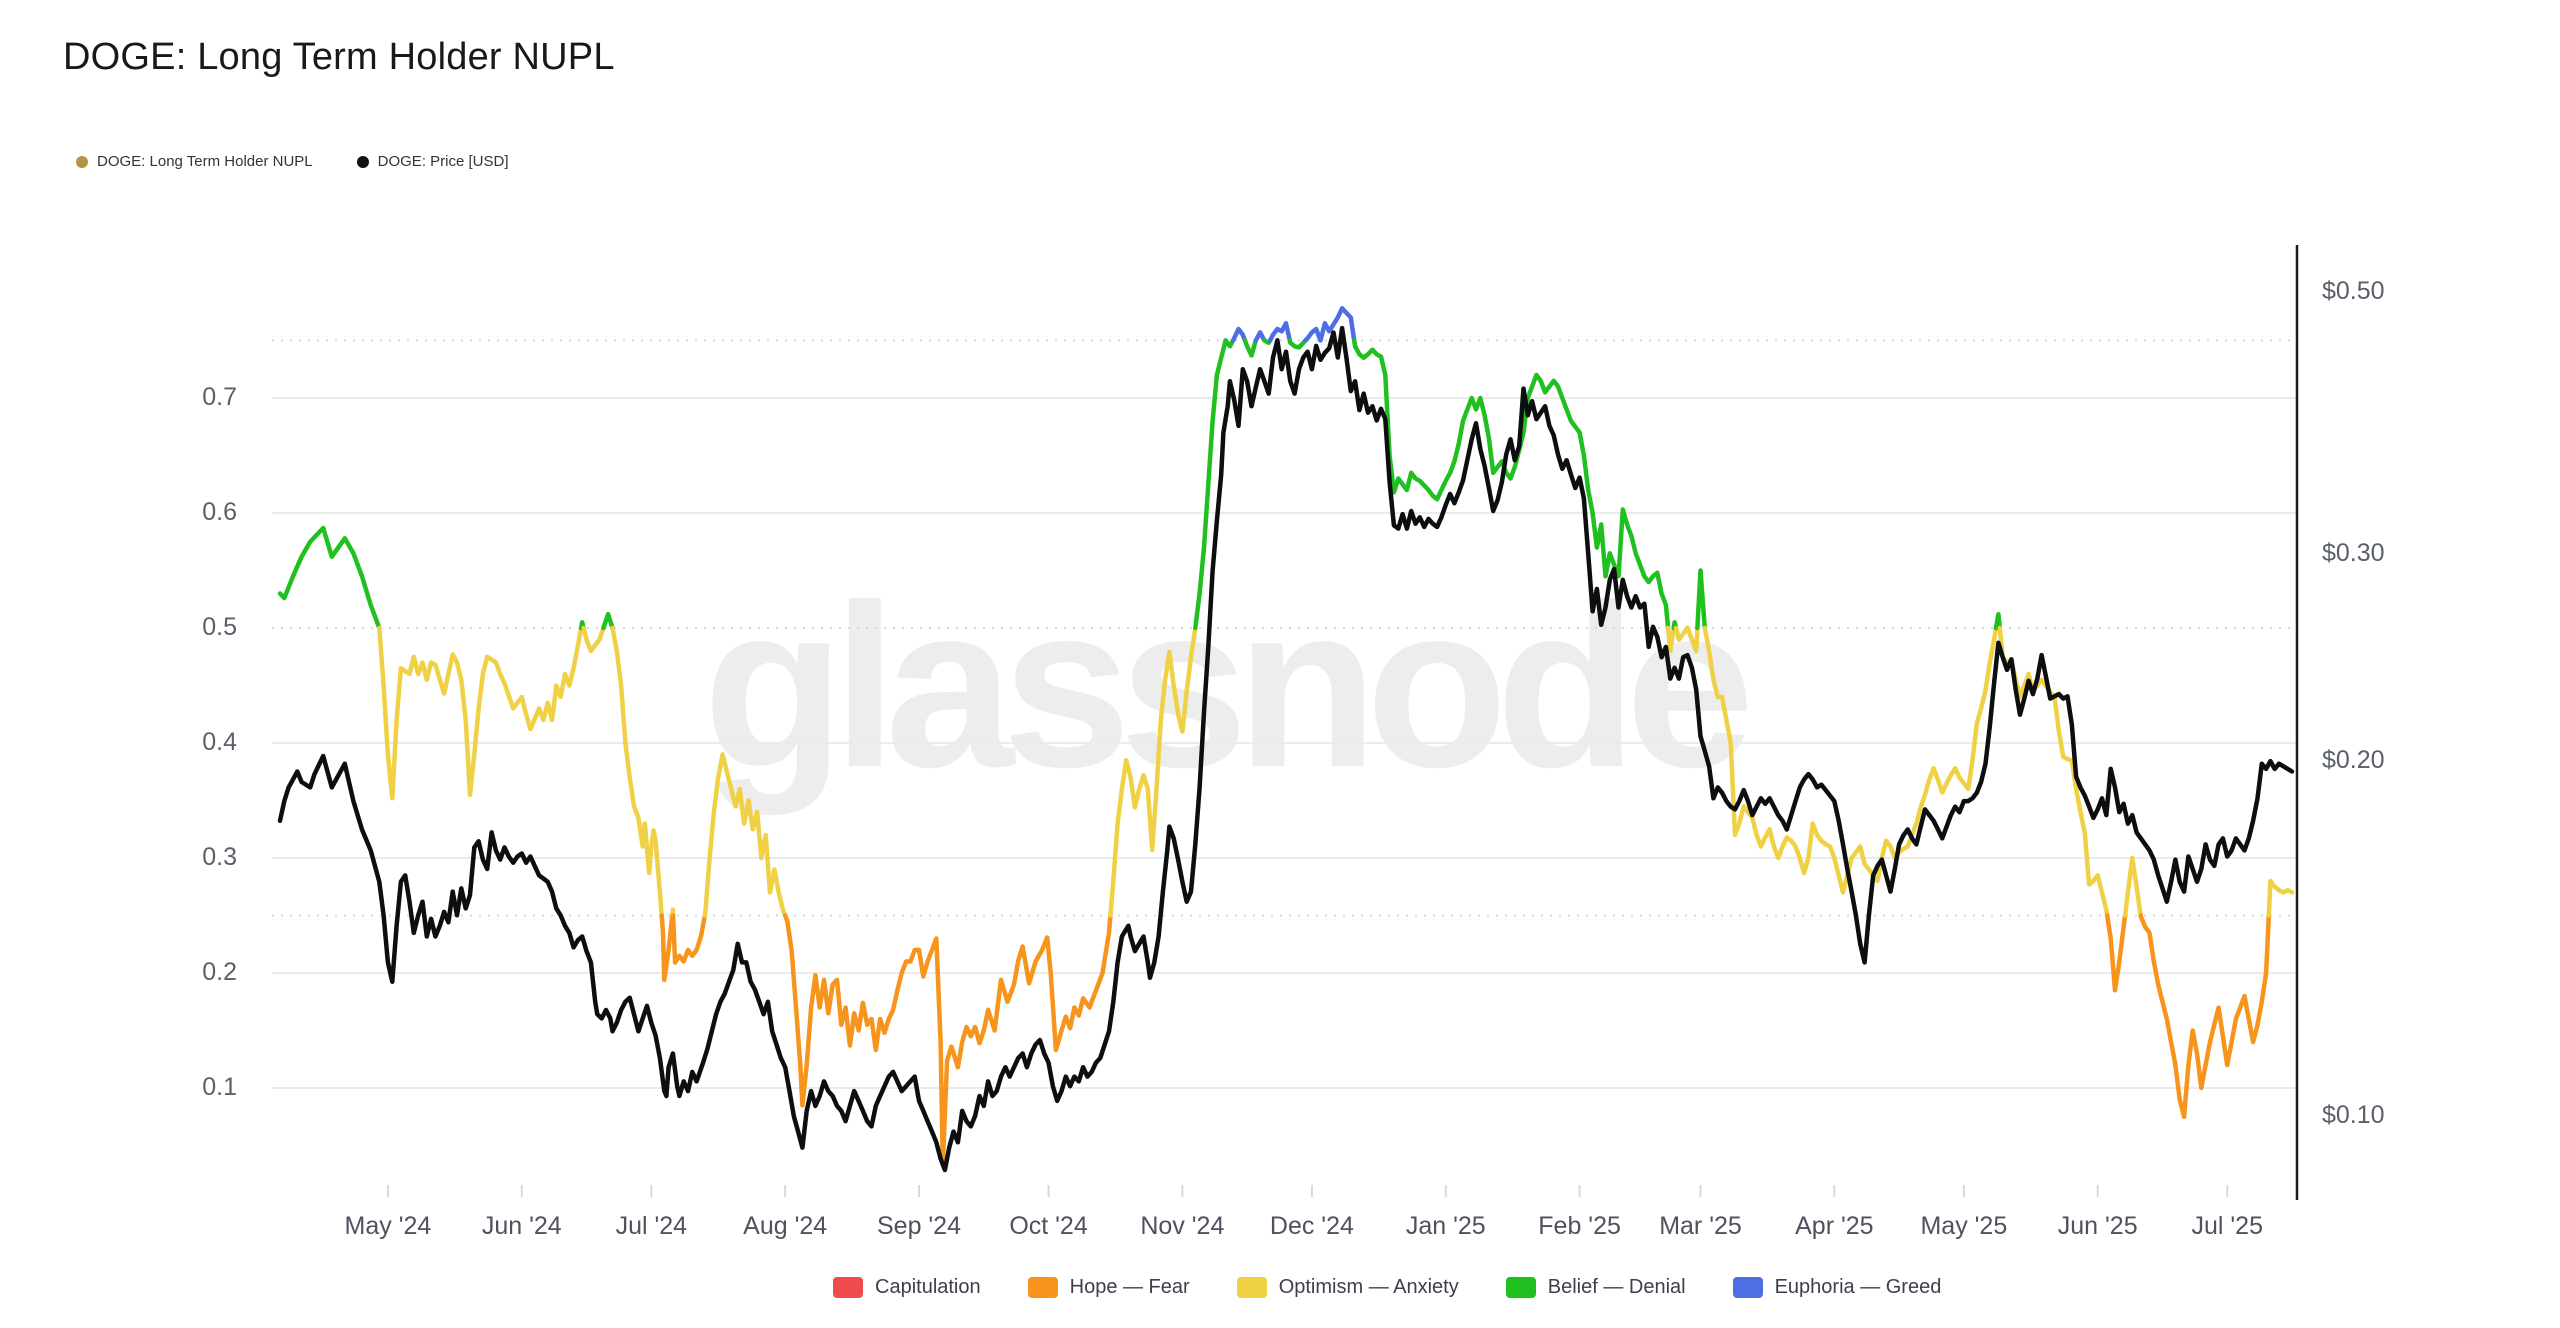  Describe the element at coordinates (219, 397) in the screenshot. I see `y-left-tick-label: 0.7` at that location.